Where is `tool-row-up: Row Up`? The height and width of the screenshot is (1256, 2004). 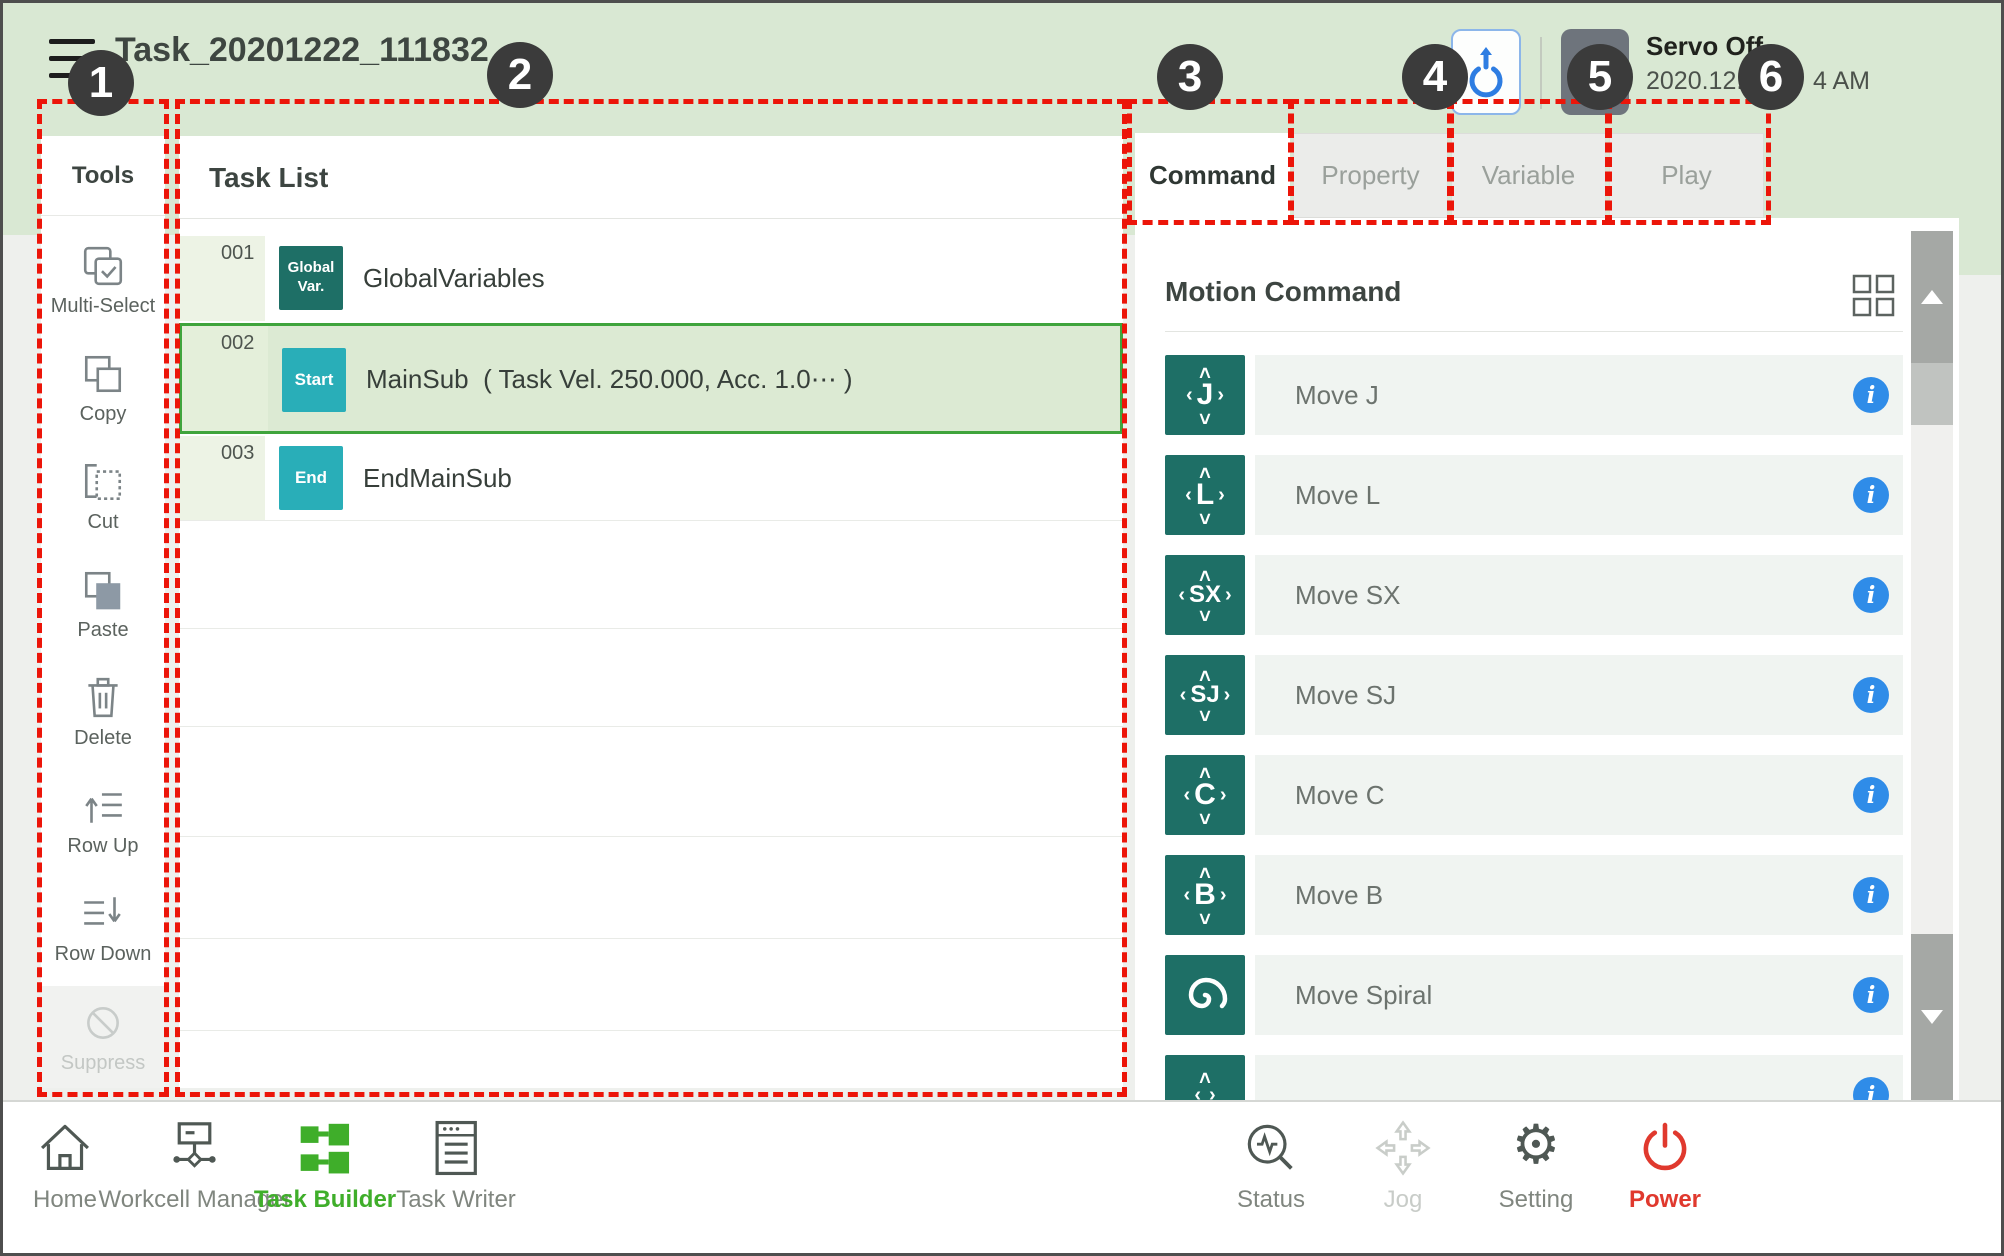 tool-row-up: Row Up is located at coordinates (103, 820).